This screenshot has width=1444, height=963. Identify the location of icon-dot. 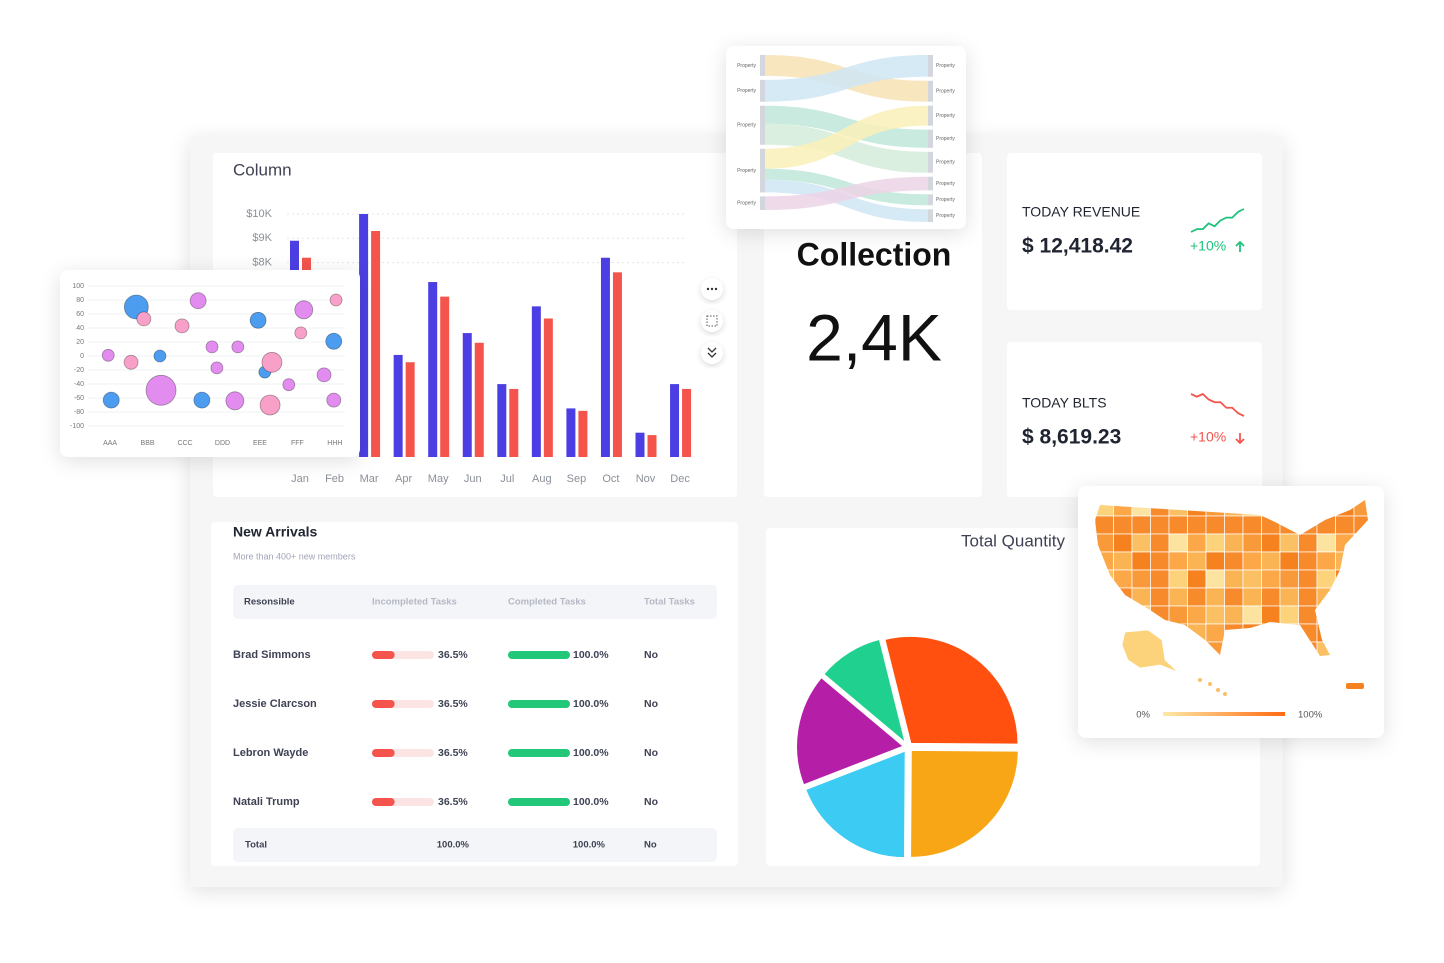
(712, 289).